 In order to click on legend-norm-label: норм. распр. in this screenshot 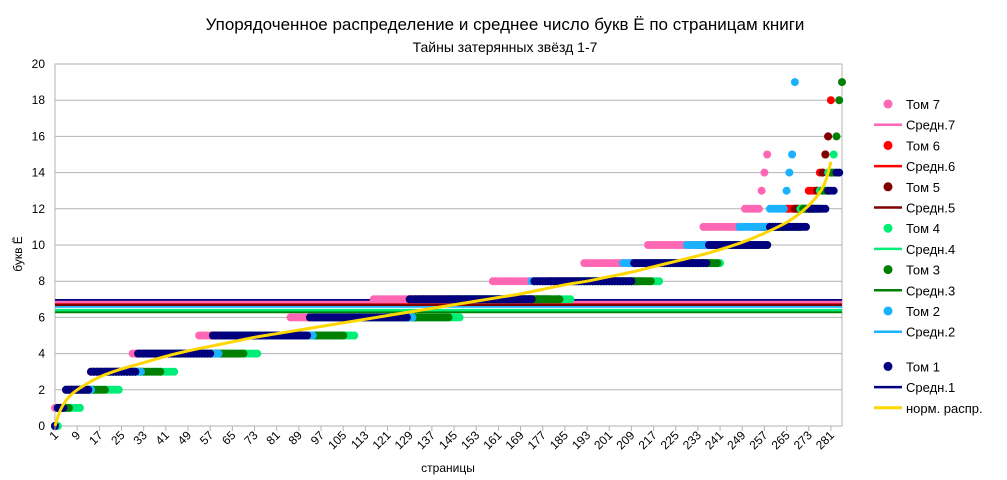, I will do `click(944, 408)`.